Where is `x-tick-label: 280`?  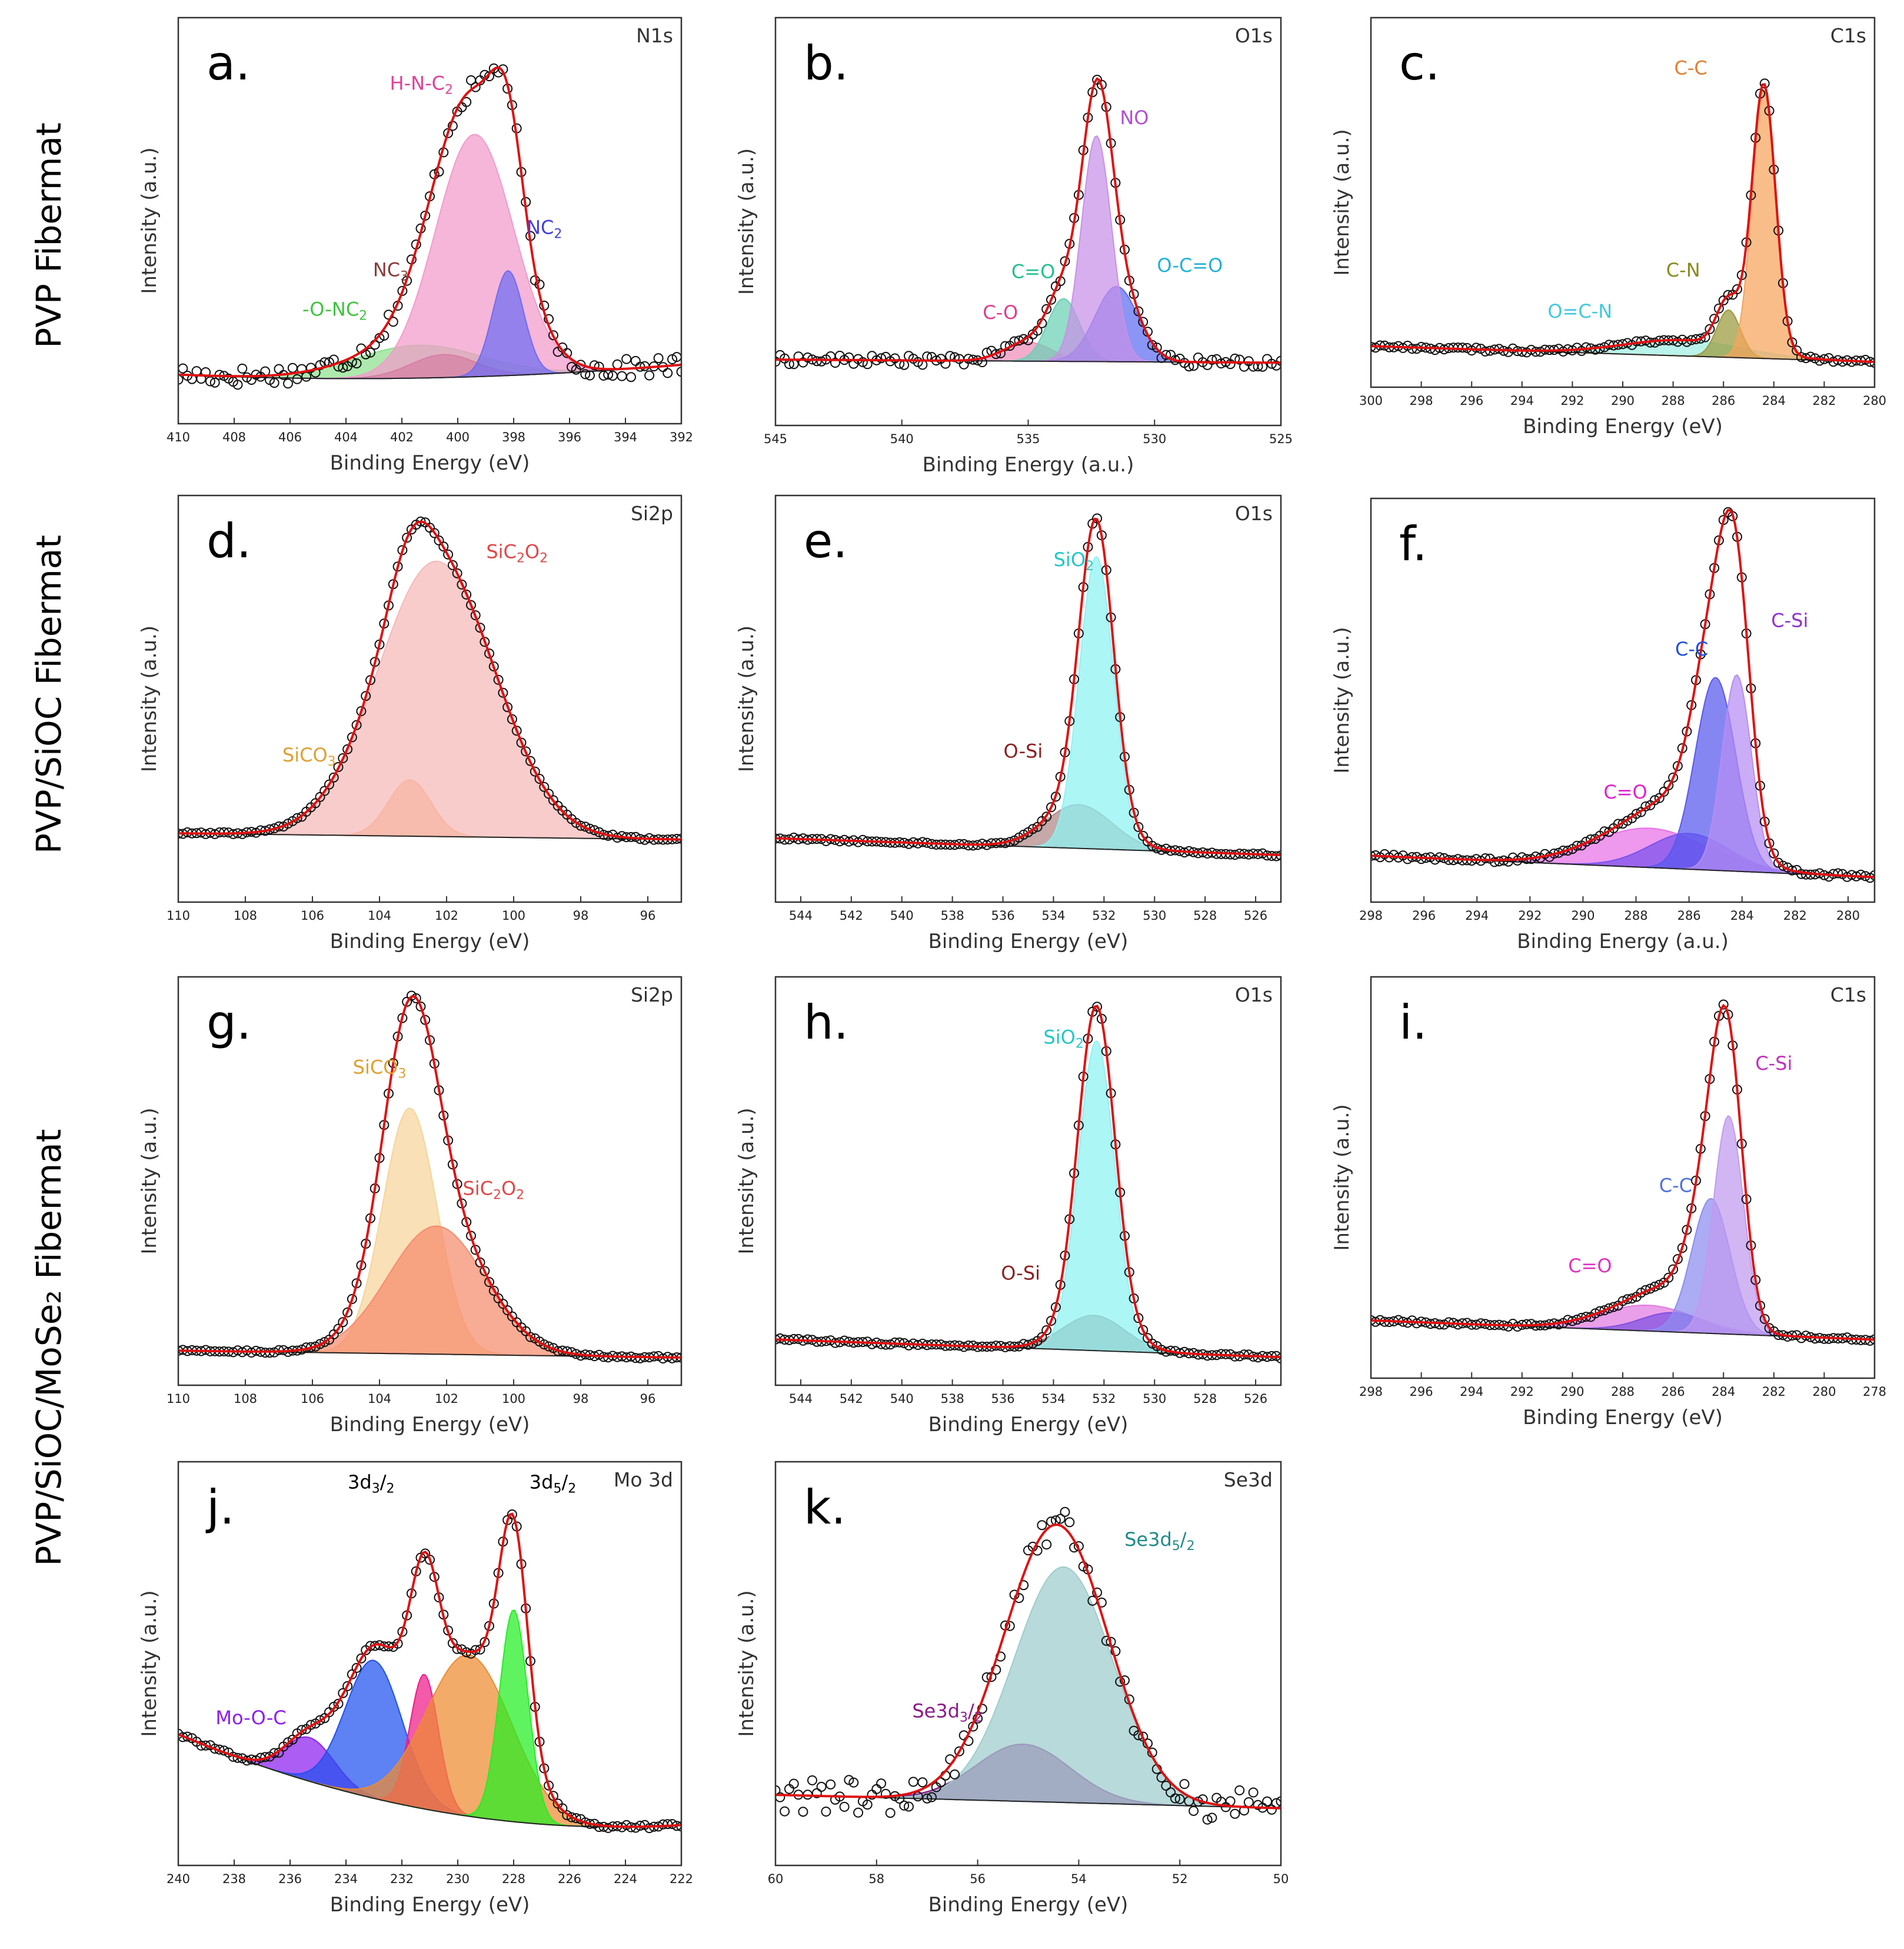 x-tick-label: 280 is located at coordinates (1874, 401).